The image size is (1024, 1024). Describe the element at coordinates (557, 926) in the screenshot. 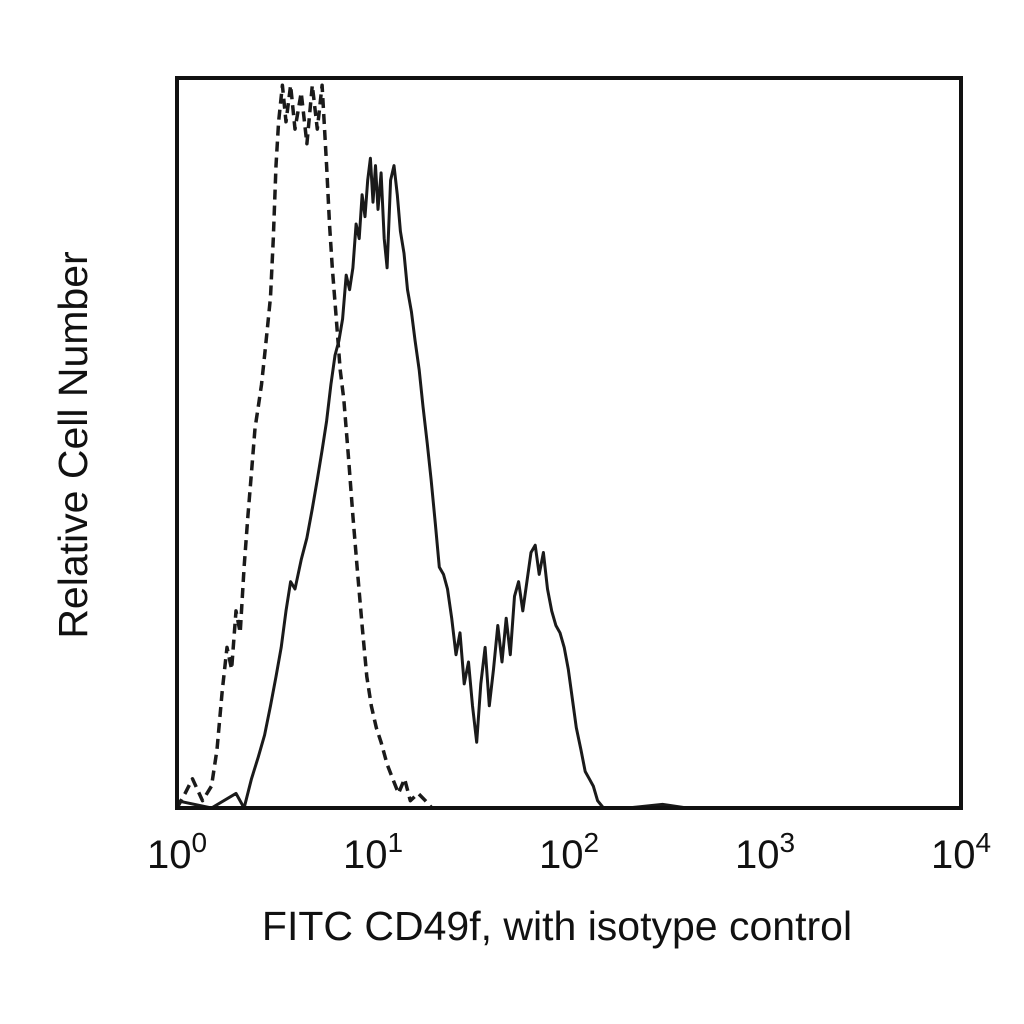

I see `x-axis-label: FITC CD49f, with isotype control` at that location.